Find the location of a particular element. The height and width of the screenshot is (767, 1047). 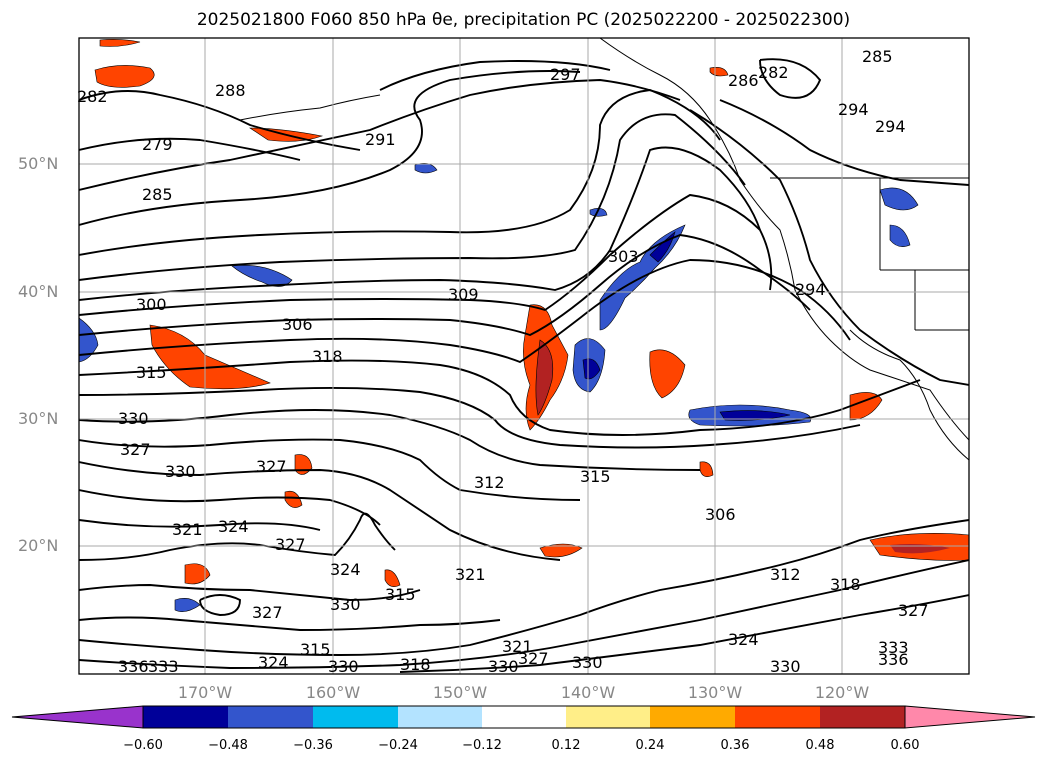

colorbar-tick-label: −0.48 is located at coordinates (228, 745).